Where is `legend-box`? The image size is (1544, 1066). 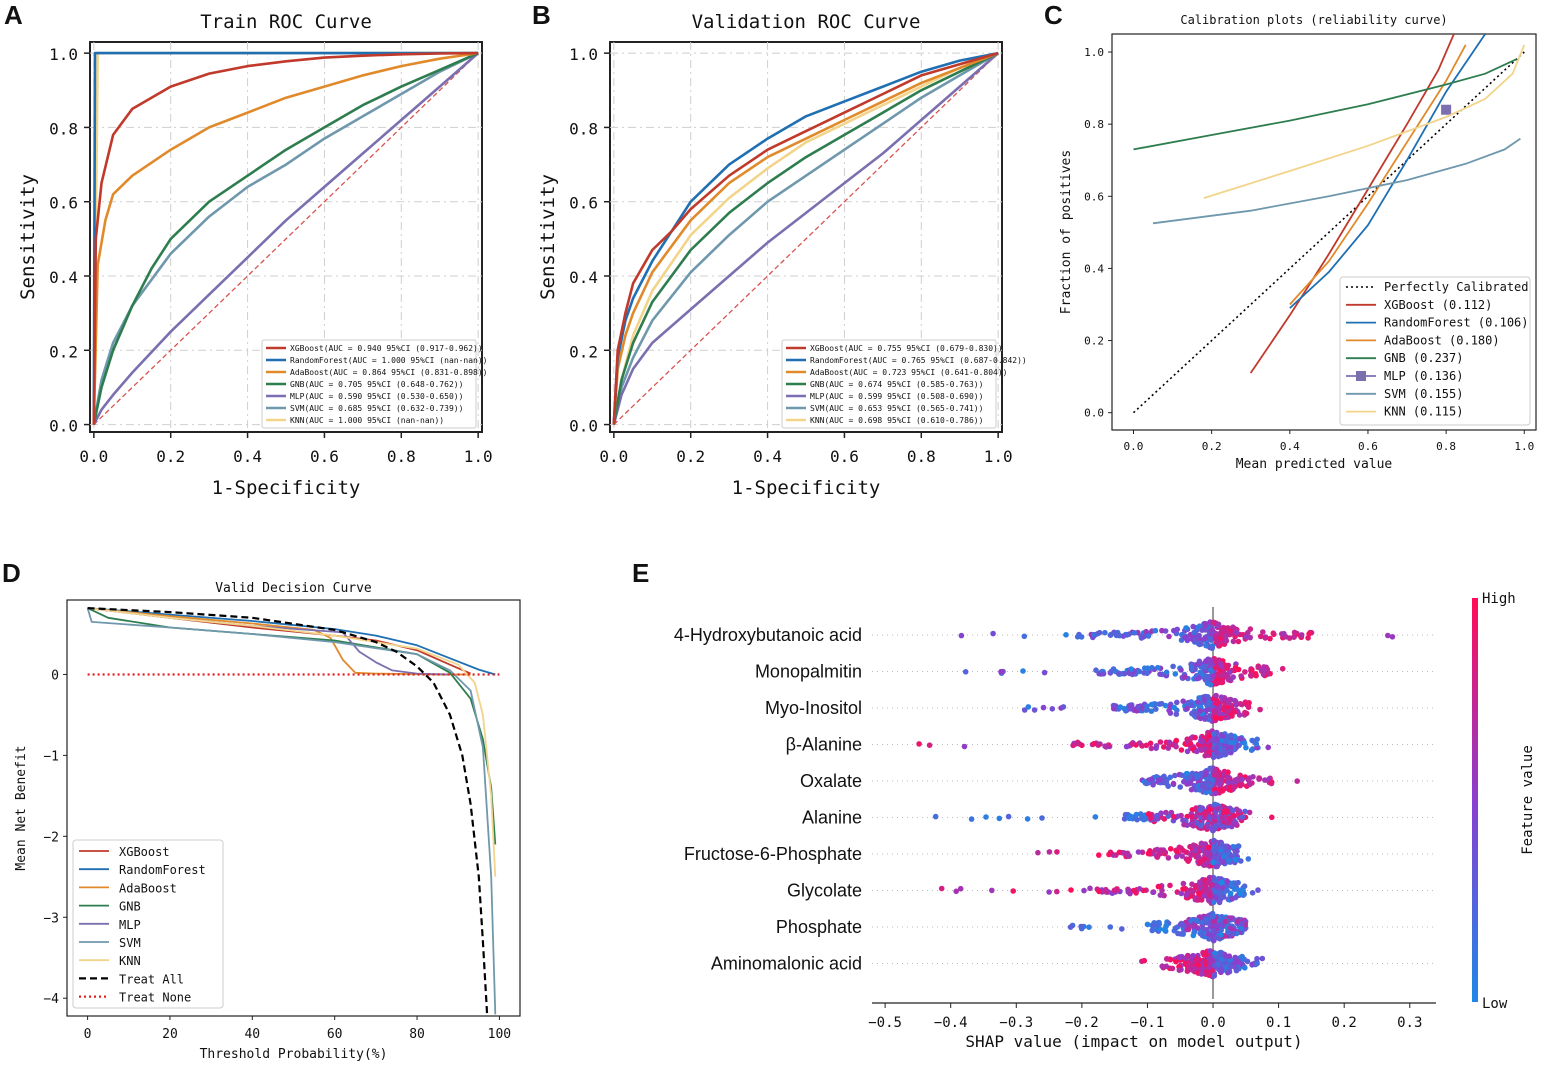 legend-box is located at coordinates (889, 384).